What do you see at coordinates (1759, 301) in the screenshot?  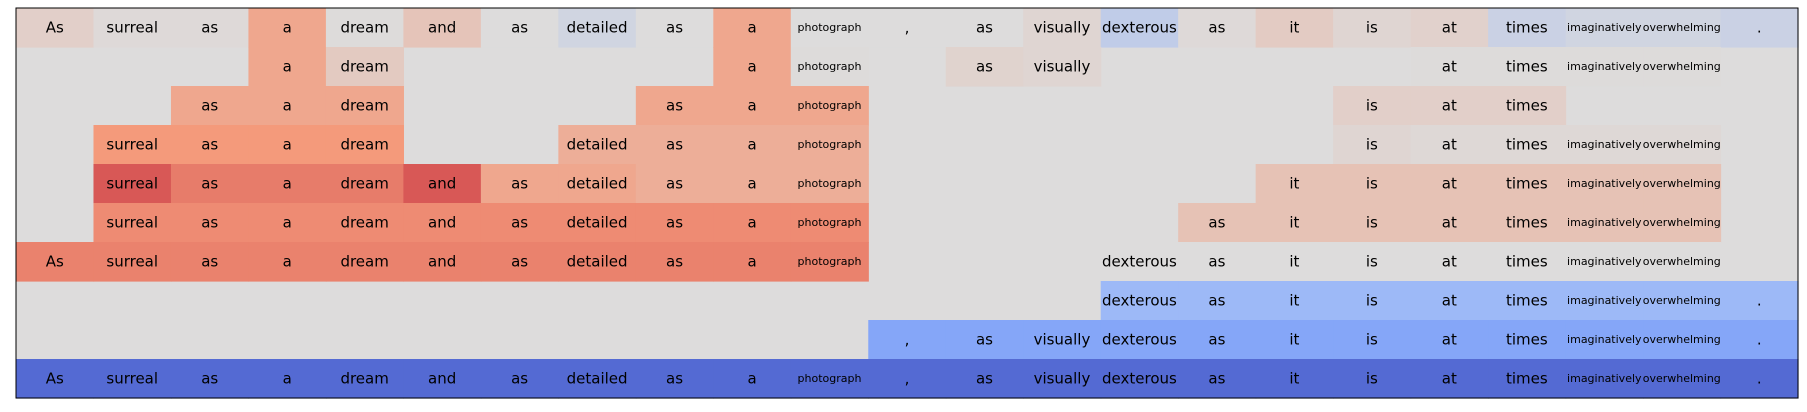 I see `token-label: .` at bounding box center [1759, 301].